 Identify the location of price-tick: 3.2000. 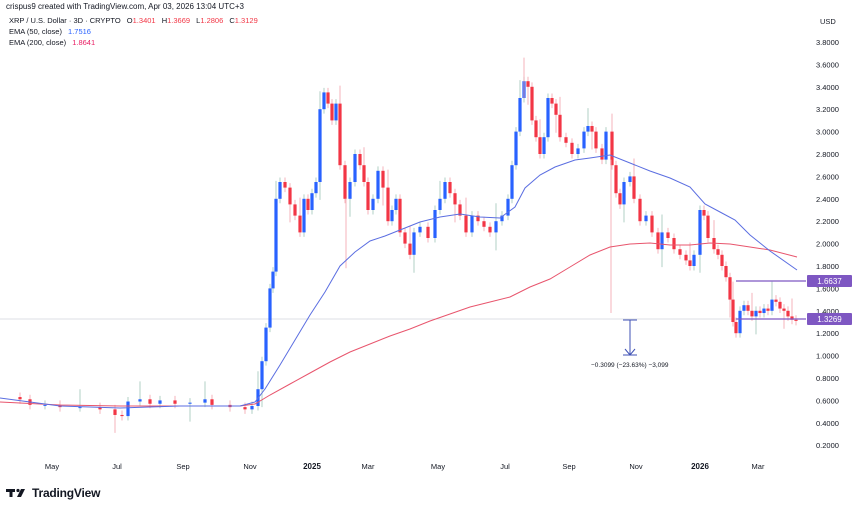
(827, 109).